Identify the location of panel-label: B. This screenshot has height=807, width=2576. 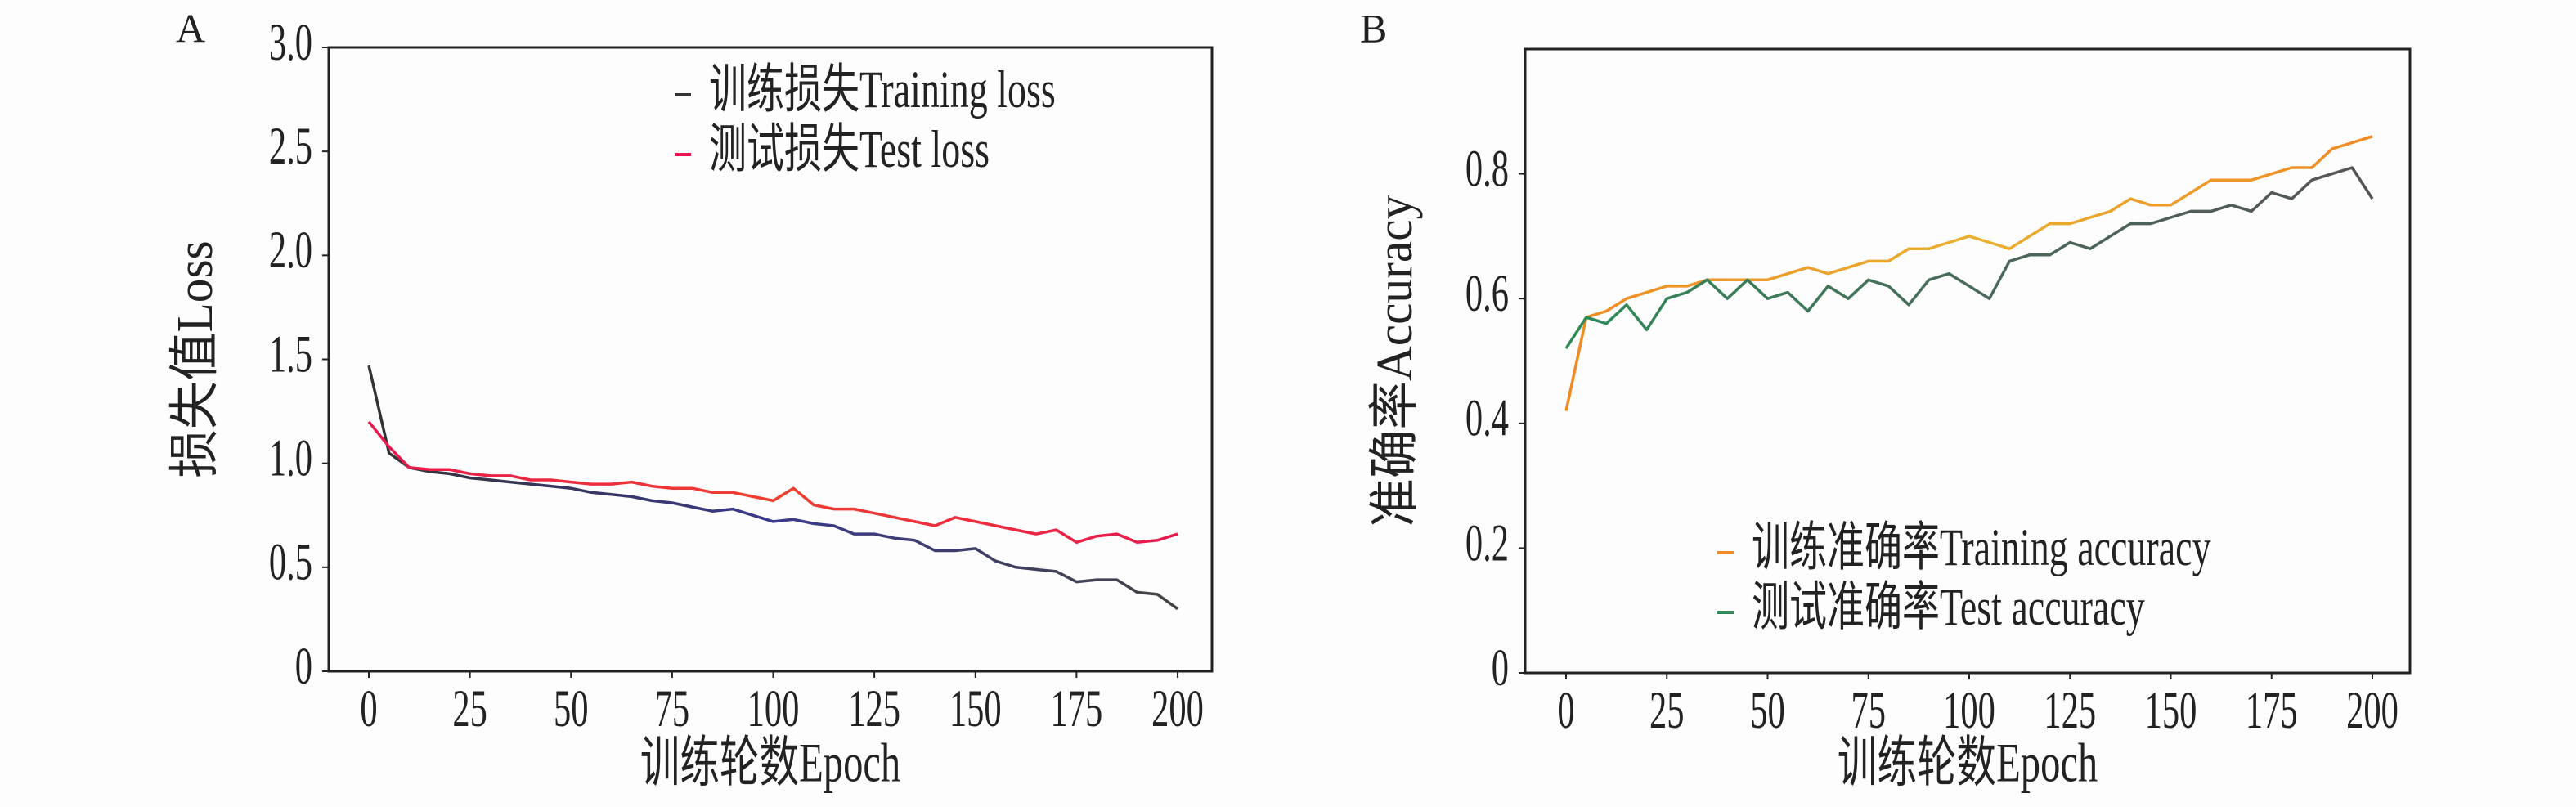
(1373, 28).